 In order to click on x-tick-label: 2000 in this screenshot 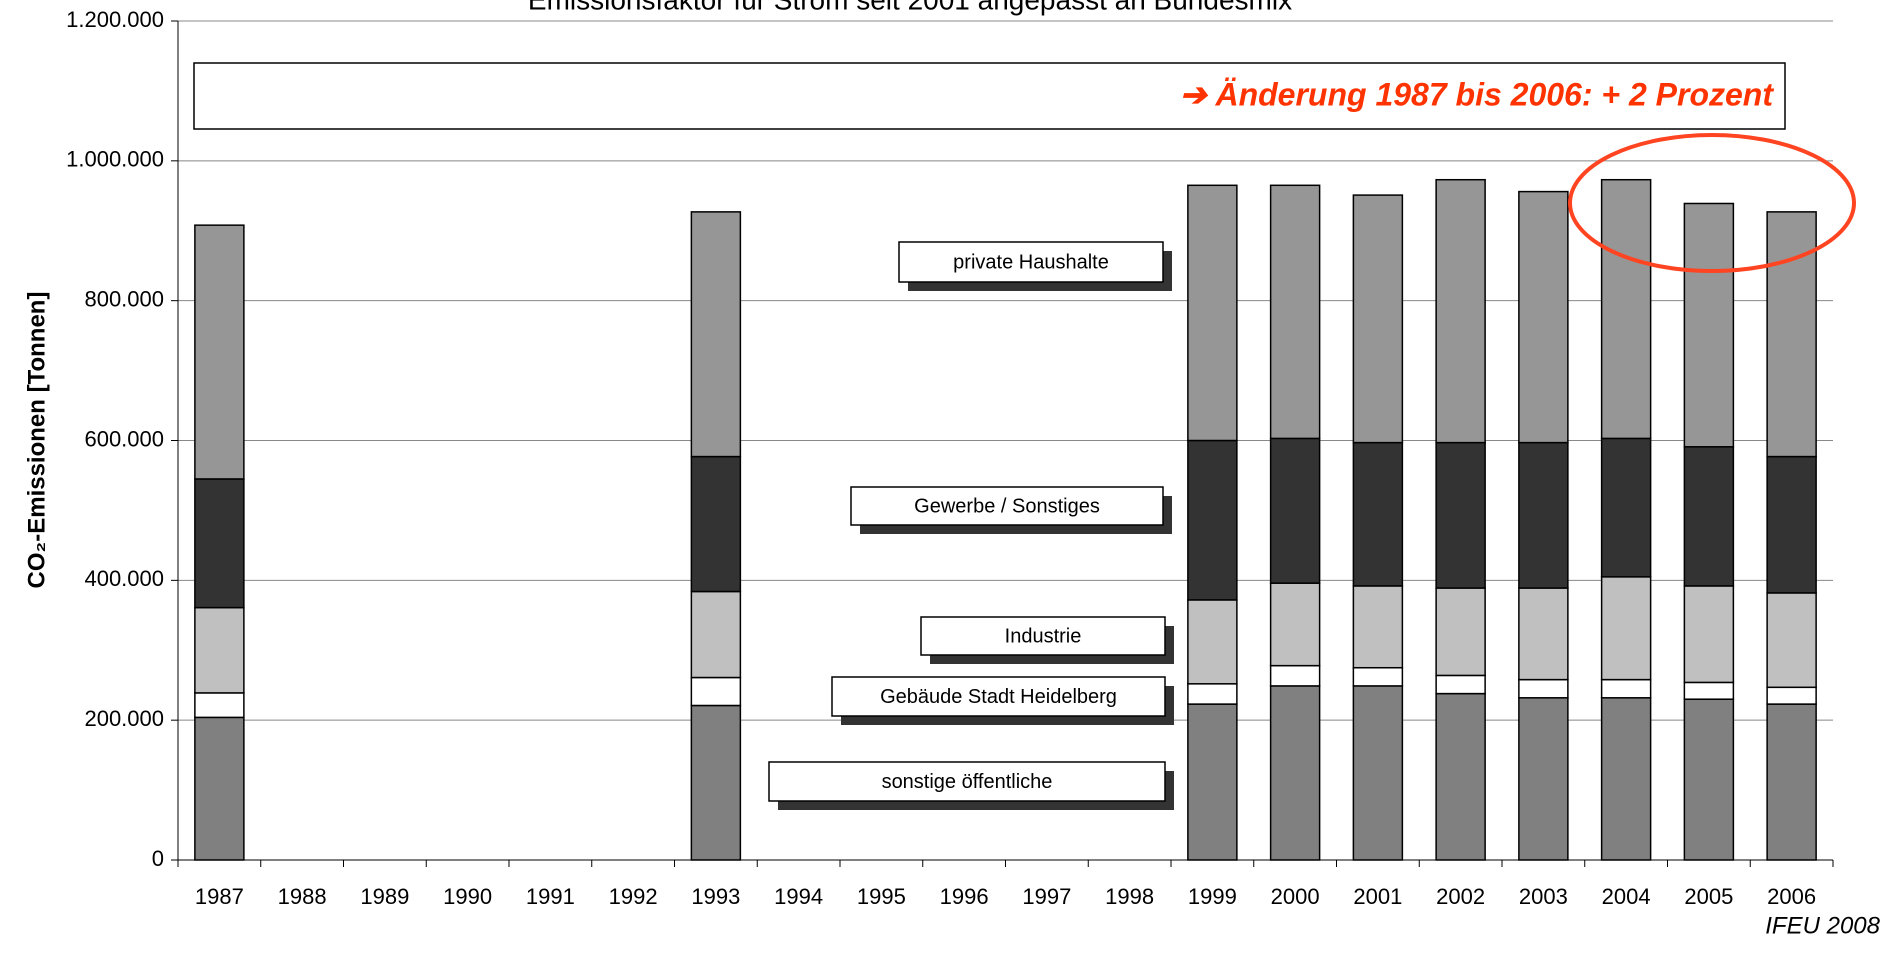, I will do `click(1295, 896)`.